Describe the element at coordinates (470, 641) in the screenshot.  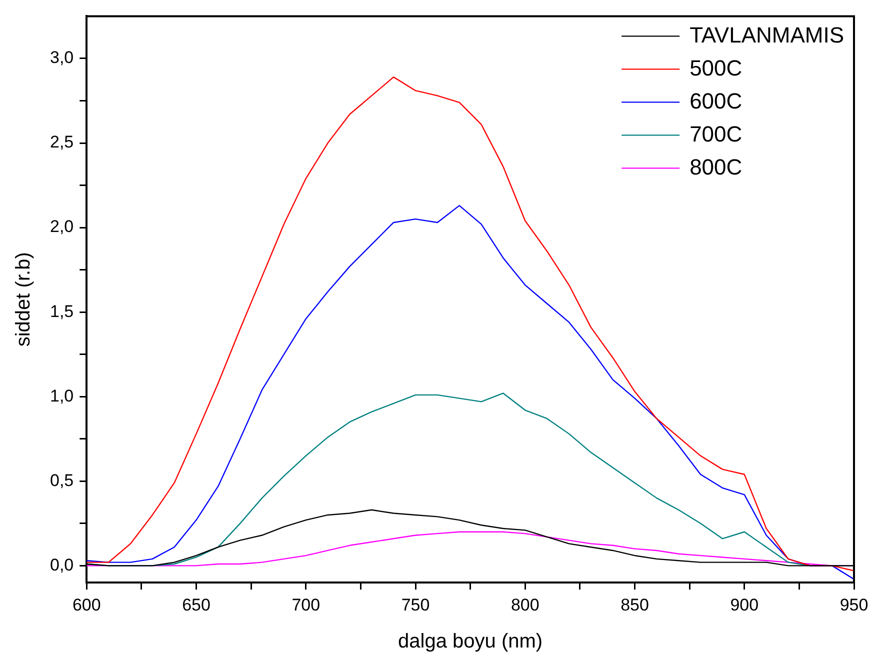
I see `x-axis-title: dalga boyu (nm)` at that location.